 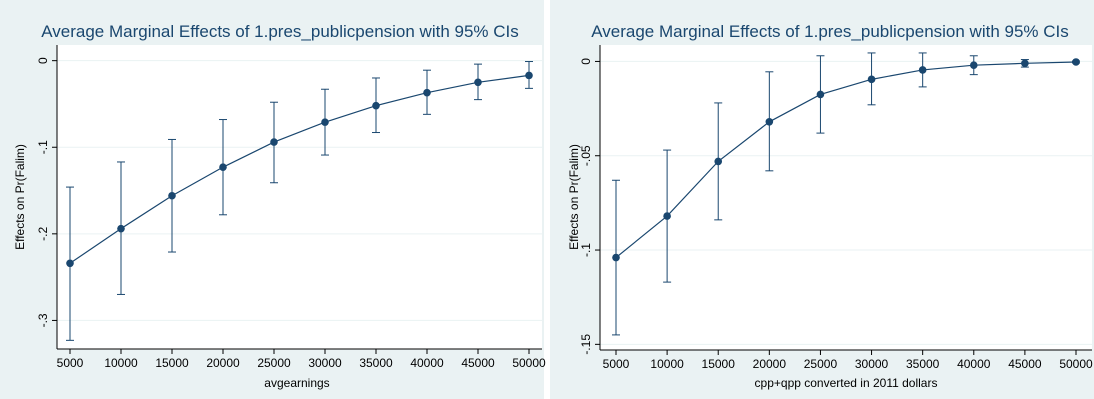 I want to click on y-axis-ticks: 0 -.05 -.1 -.15, so click(x=589, y=206).